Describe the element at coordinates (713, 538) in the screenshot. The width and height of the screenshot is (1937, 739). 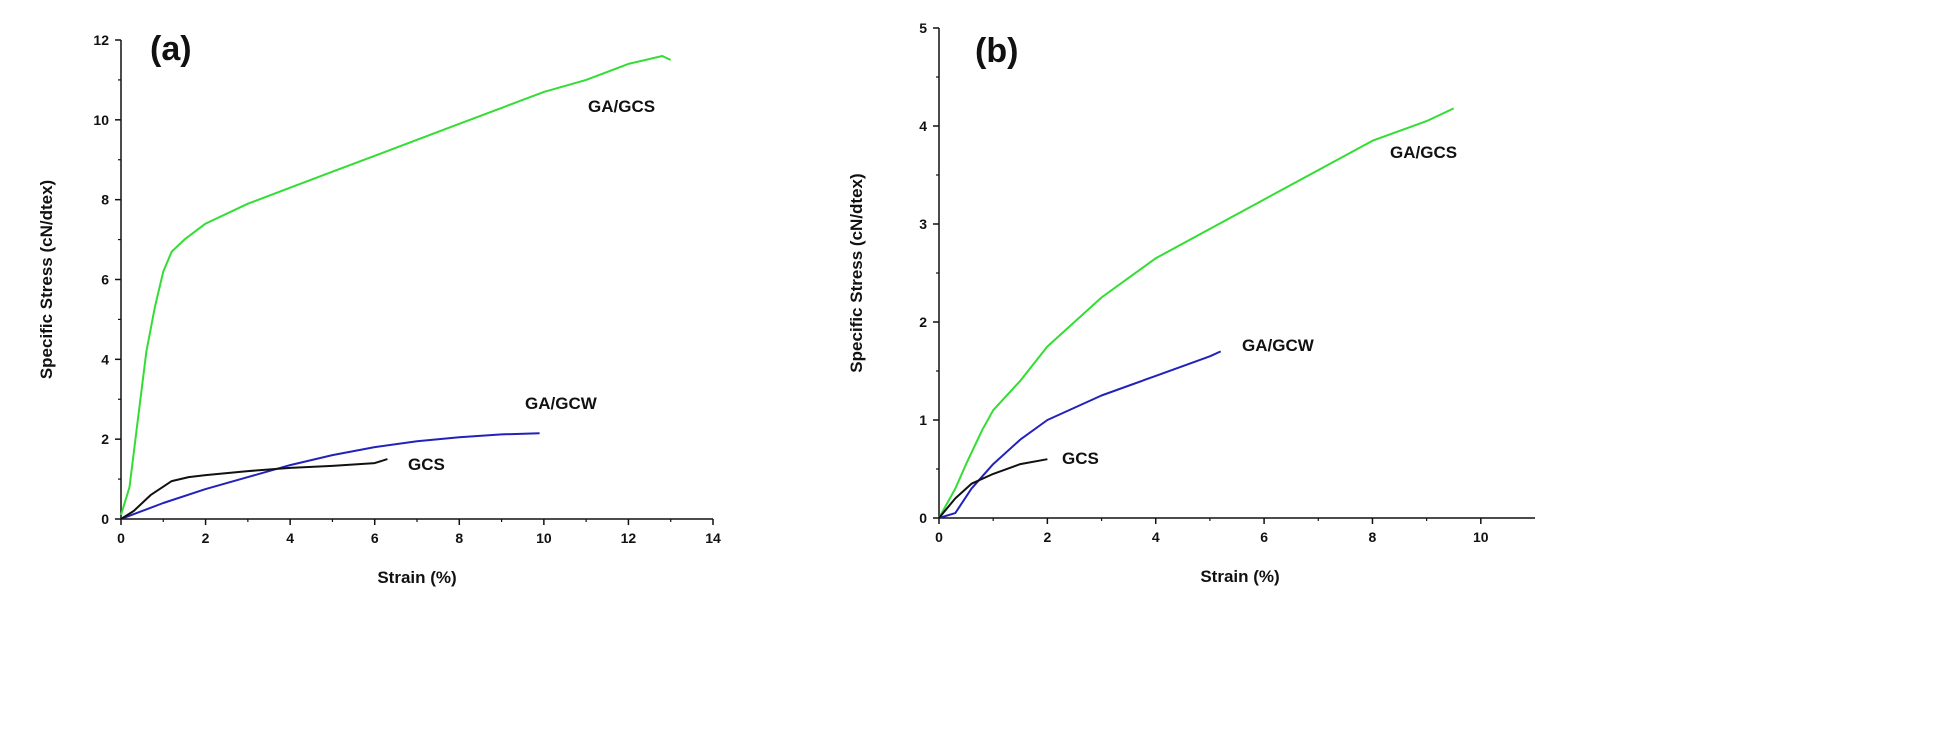
I see `x-tick-label: 14` at that location.